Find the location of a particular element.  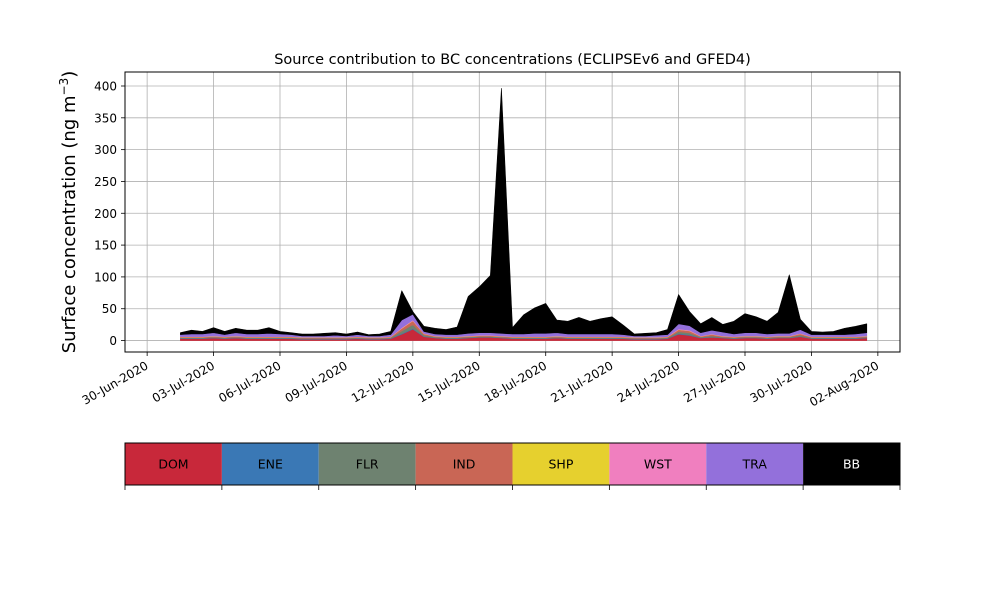

x-tick-label: 06-Jul-2020 is located at coordinates (249, 381).